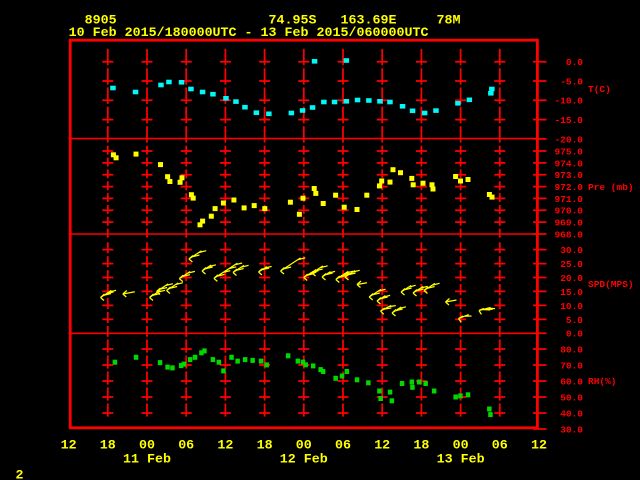  I want to click on svg-text: 973.0, so click(568, 175).